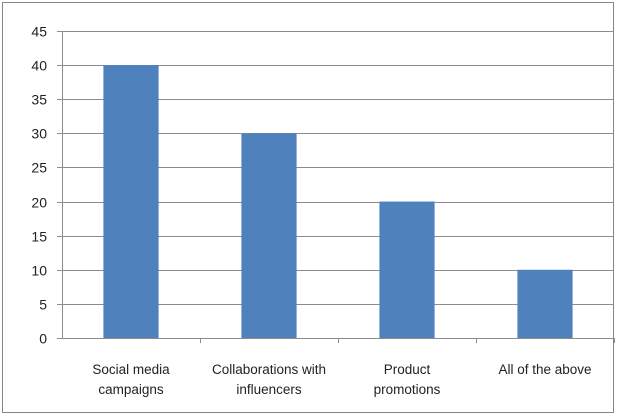 The height and width of the screenshot is (416, 617). I want to click on y-tick-label: 10, so click(39, 271).